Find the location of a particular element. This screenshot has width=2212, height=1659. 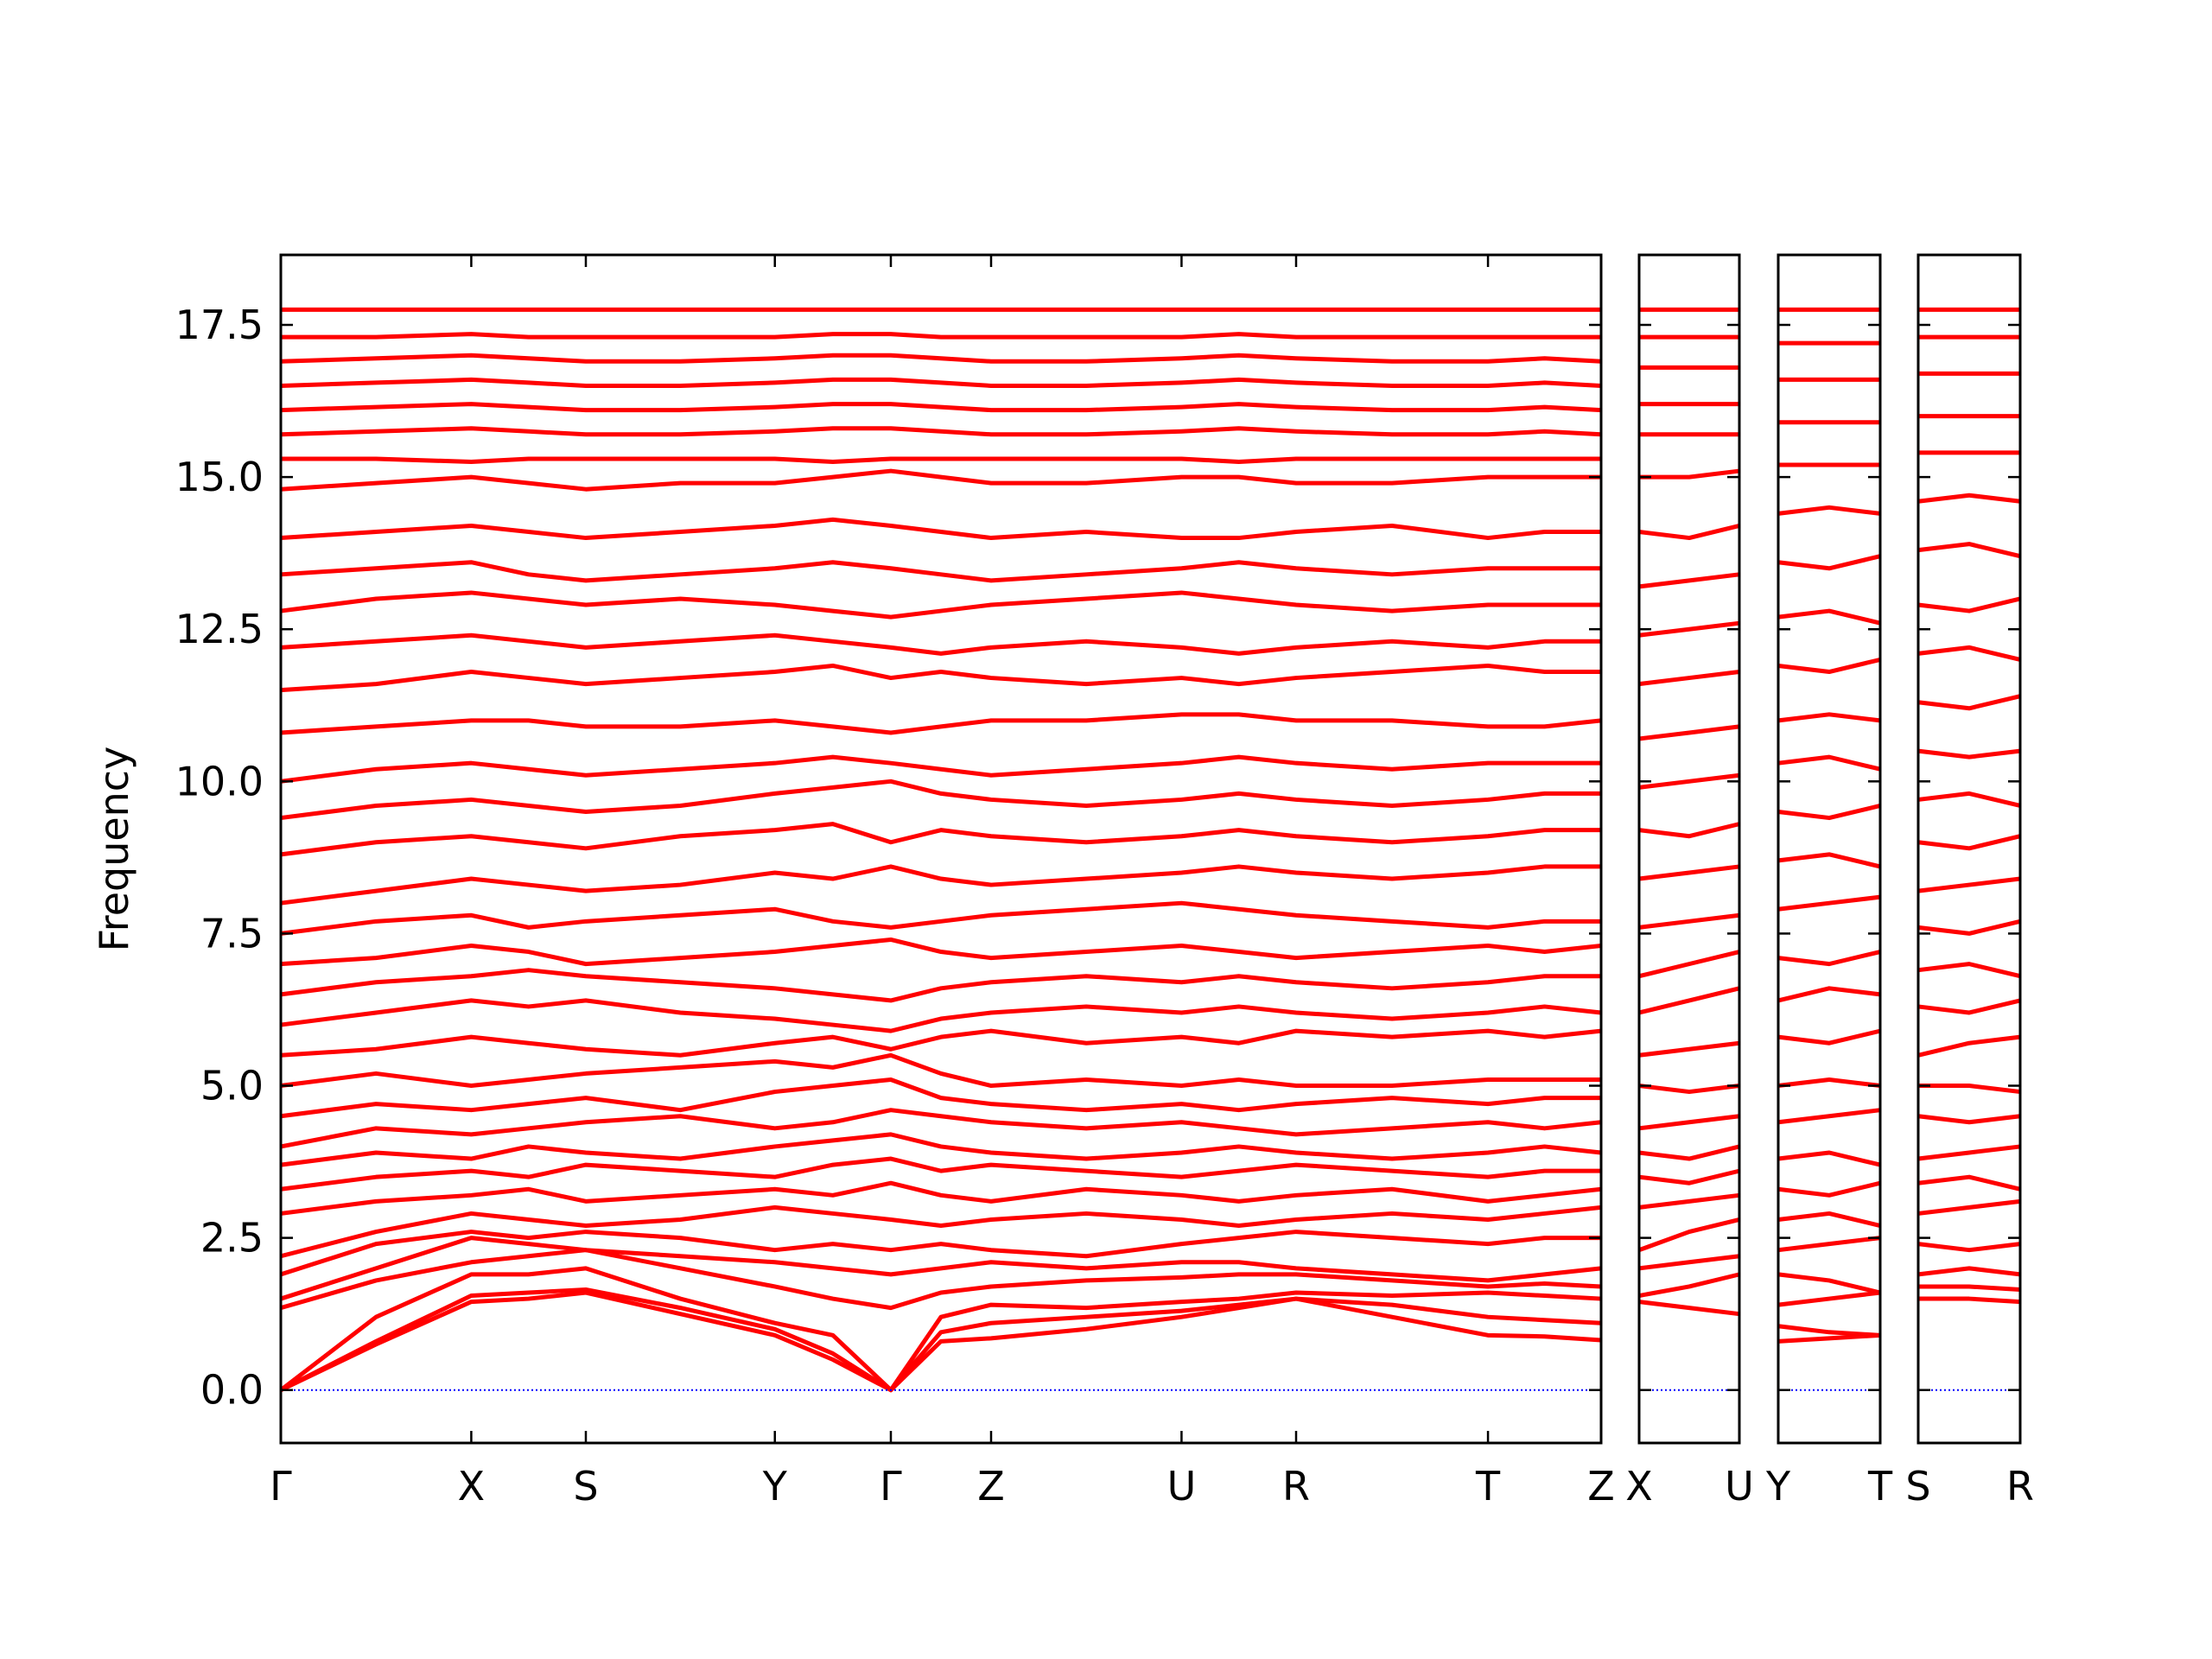

x-tick-label: S is located at coordinates (585, 1486).